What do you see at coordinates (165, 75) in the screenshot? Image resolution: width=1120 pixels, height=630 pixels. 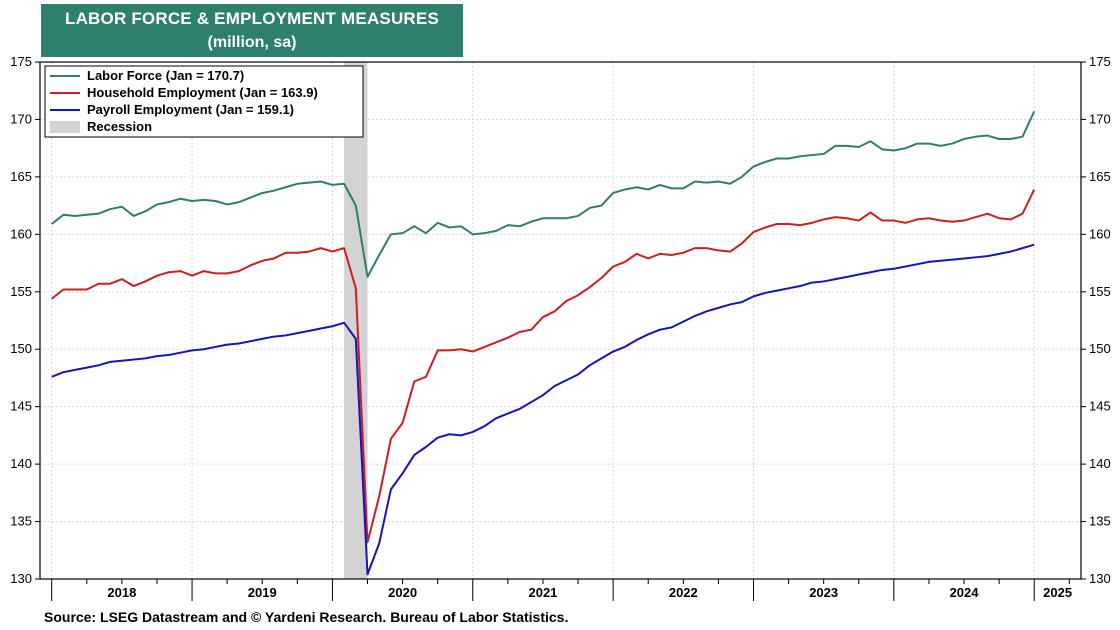 I see `legend-label: Labor Force (Jan = 170.7)` at bounding box center [165, 75].